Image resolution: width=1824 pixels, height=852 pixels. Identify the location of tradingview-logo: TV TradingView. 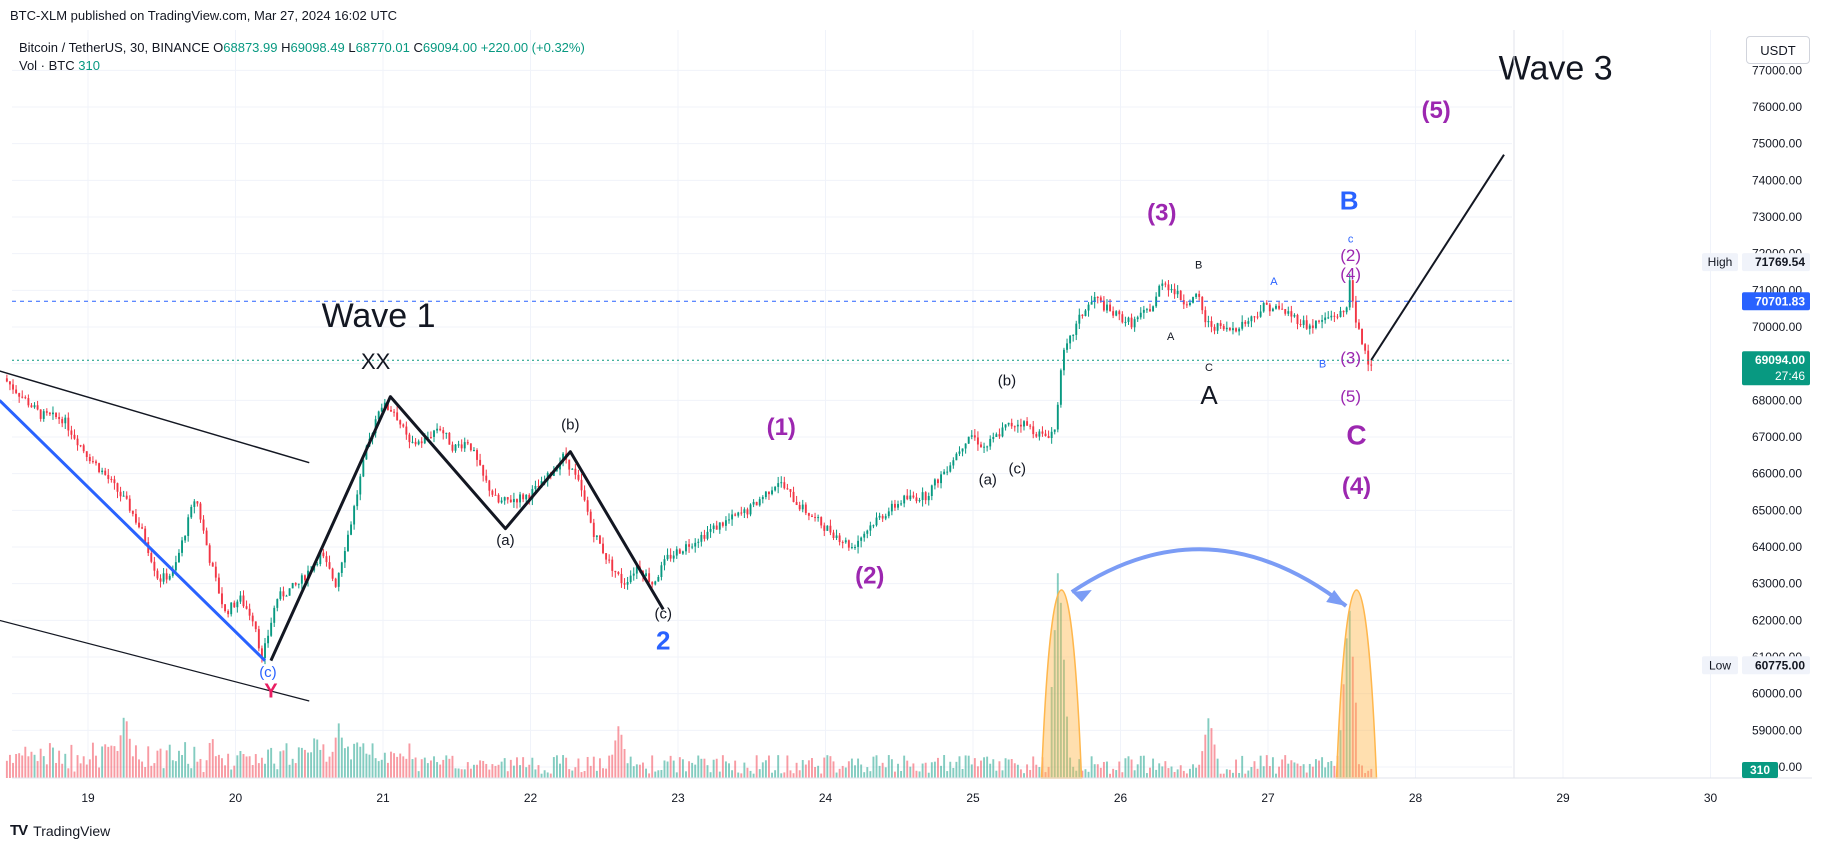
(60, 830).